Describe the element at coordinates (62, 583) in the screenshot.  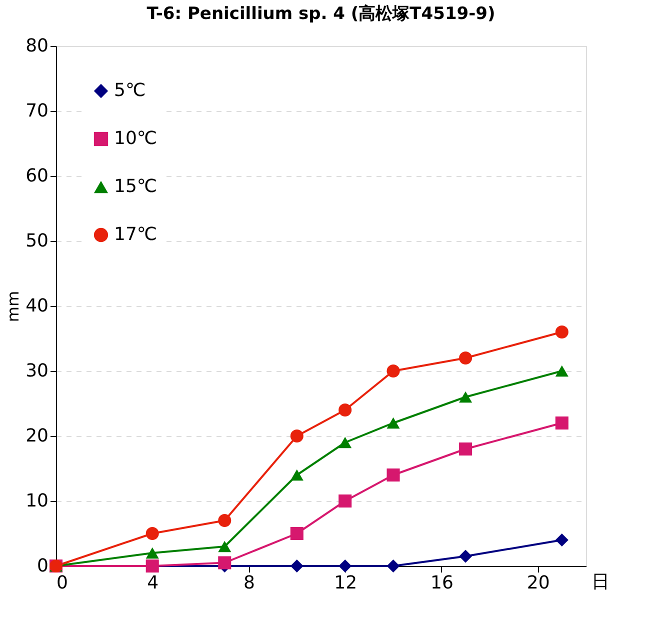
I see `x-tick-label: 0` at that location.